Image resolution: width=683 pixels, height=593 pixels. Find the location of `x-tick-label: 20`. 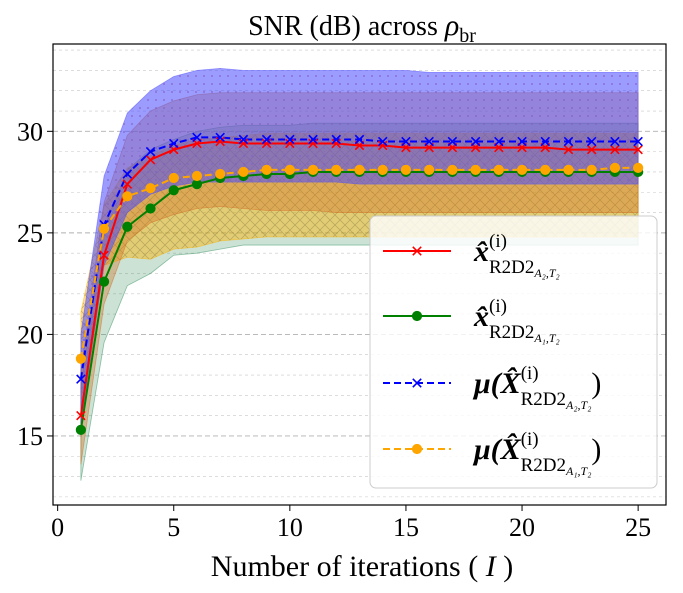

x-tick-label: 20 is located at coordinates (522, 527).